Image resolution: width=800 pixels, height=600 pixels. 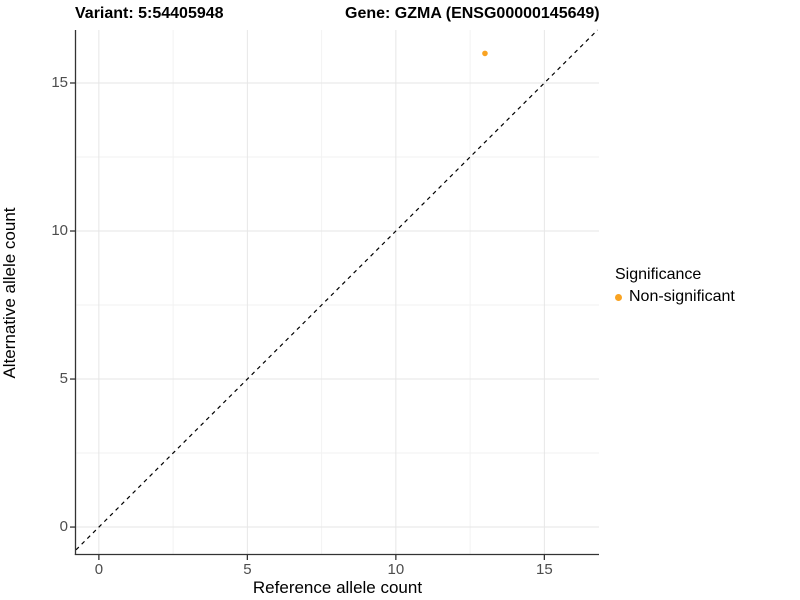 What do you see at coordinates (682, 296) in the screenshot?
I see `legend-item-label: Non-significant` at bounding box center [682, 296].